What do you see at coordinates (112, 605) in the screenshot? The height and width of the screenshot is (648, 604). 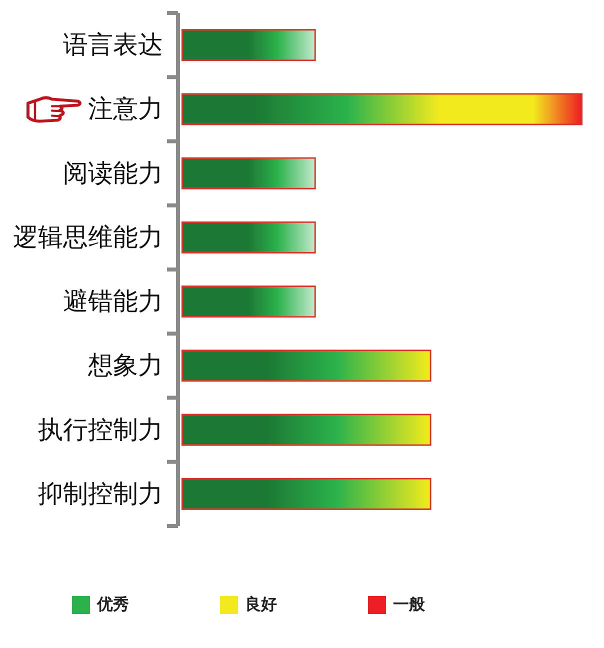 I see `legend-label: 优秀` at bounding box center [112, 605].